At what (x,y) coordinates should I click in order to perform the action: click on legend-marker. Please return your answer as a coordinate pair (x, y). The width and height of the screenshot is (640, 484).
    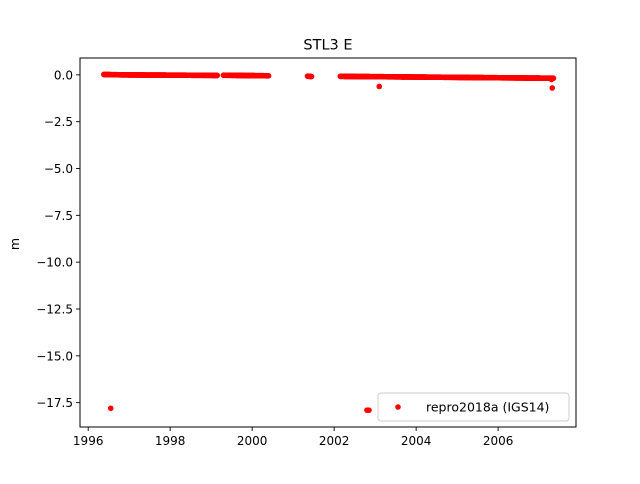
    Looking at the image, I should click on (398, 407).